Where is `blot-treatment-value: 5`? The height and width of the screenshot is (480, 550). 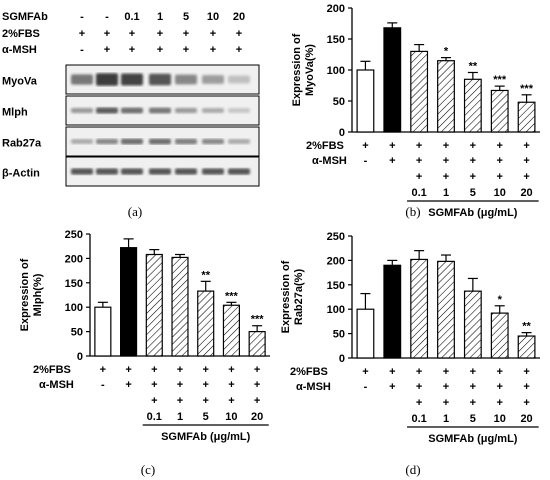 blot-treatment-value: 5 is located at coordinates (186, 17).